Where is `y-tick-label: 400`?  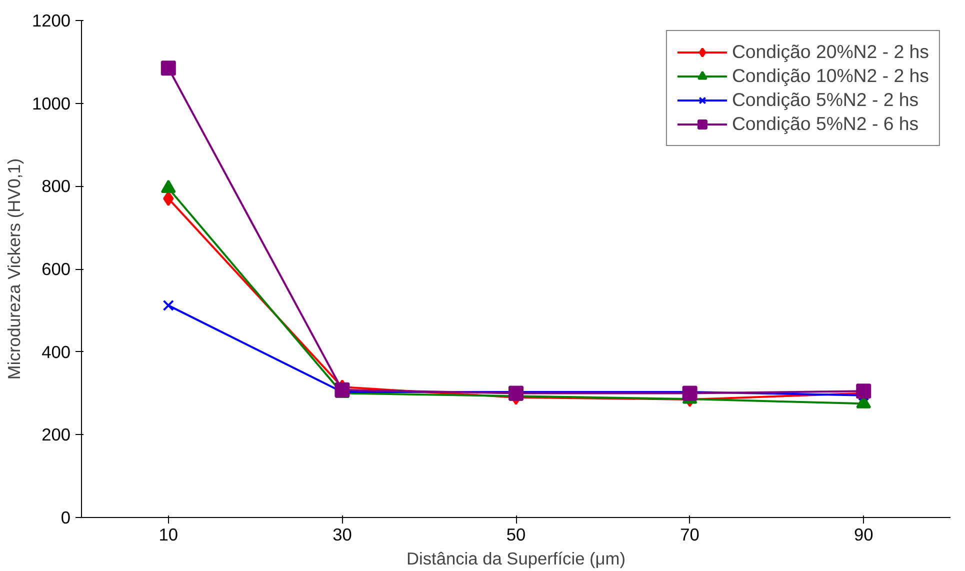 y-tick-label: 400 is located at coordinates (56, 352).